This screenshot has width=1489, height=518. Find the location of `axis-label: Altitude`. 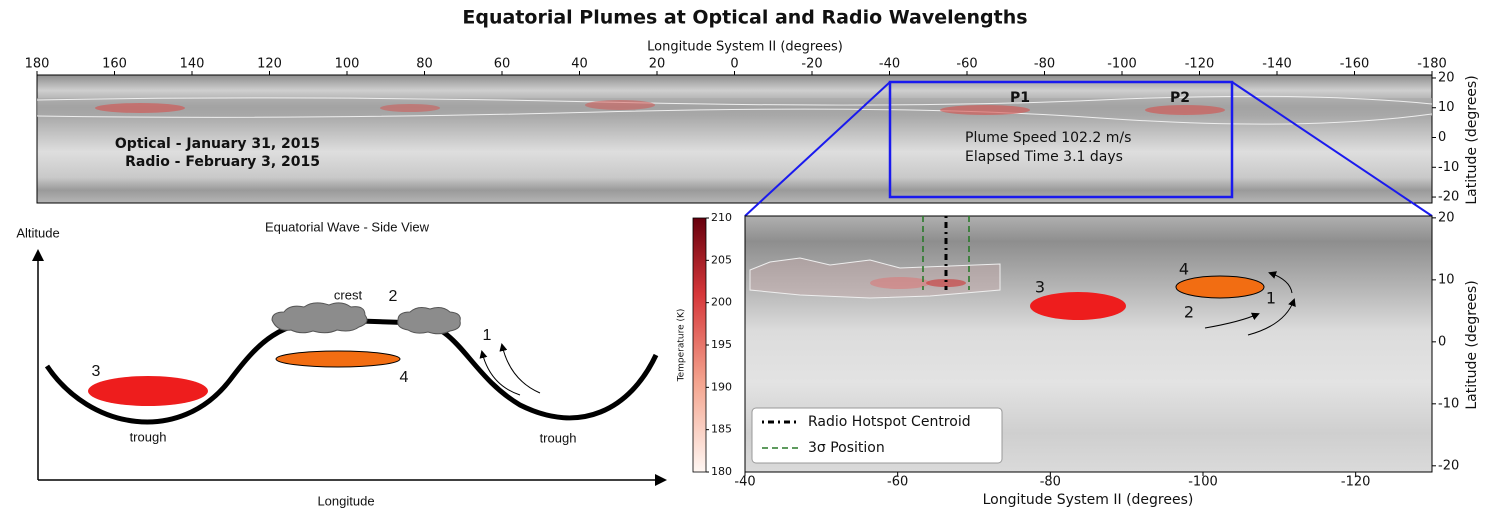

axis-label: Altitude is located at coordinates (37, 232).